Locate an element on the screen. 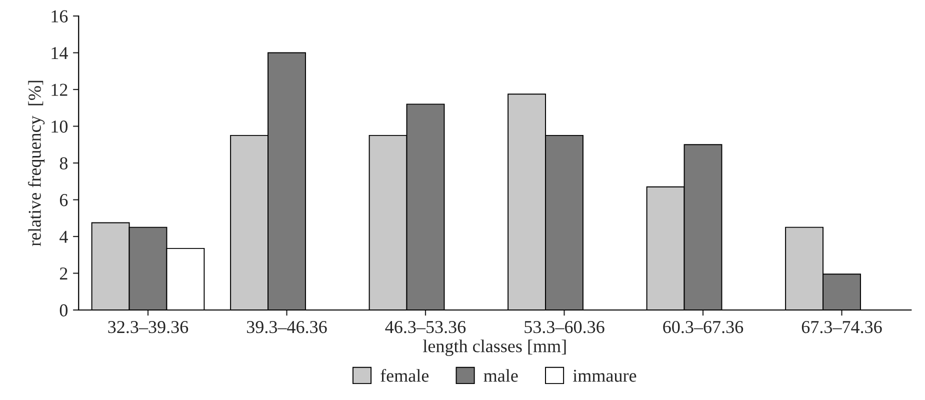 The height and width of the screenshot is (400, 925). x-tick-label: 32.3–39.36 is located at coordinates (148, 327).